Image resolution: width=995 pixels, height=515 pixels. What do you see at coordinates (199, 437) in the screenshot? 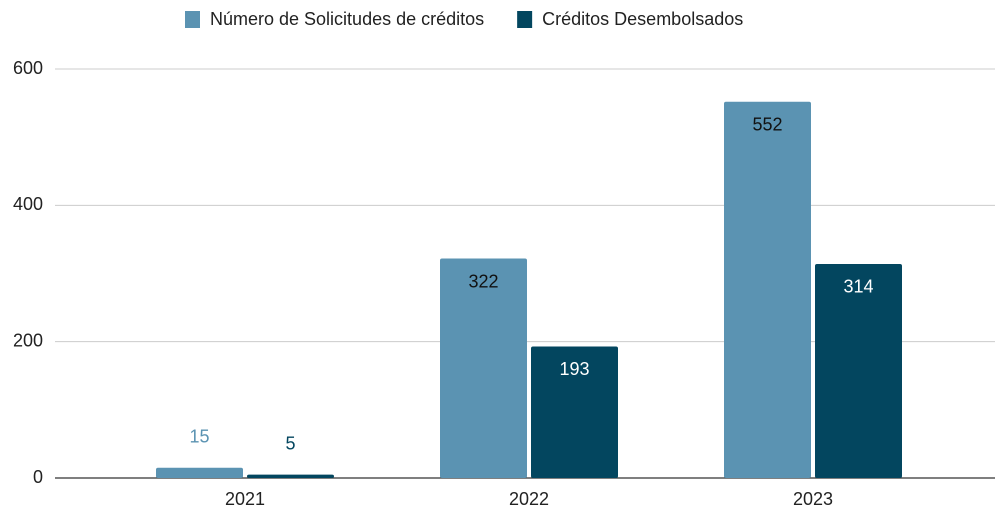
I see `data-label: 15` at bounding box center [199, 437].